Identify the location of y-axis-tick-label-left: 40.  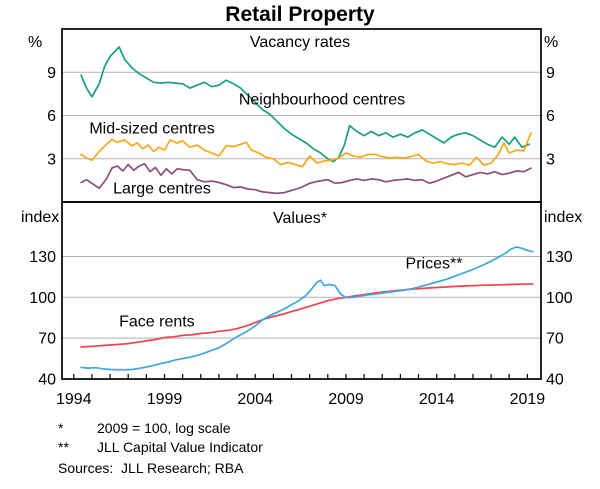
(47, 380).